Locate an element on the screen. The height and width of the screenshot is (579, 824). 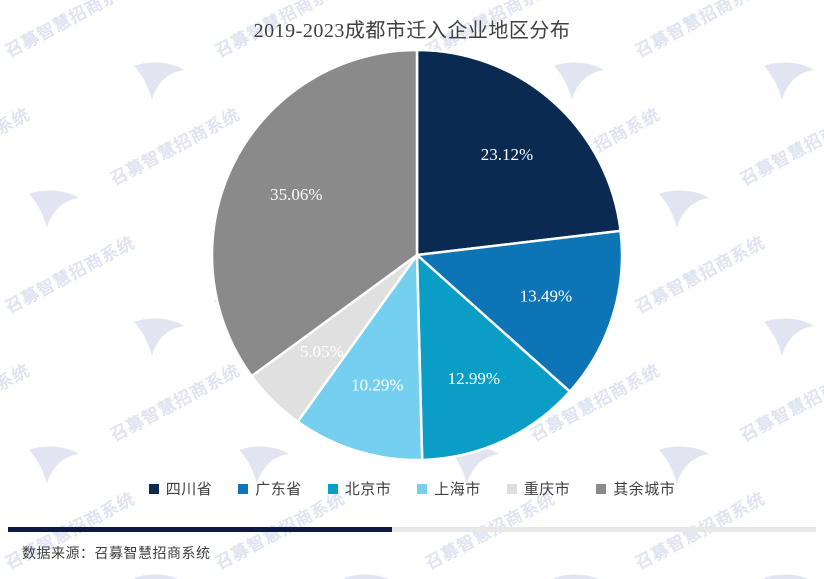
legend-item-label: 重庆市 is located at coordinates (547, 490).